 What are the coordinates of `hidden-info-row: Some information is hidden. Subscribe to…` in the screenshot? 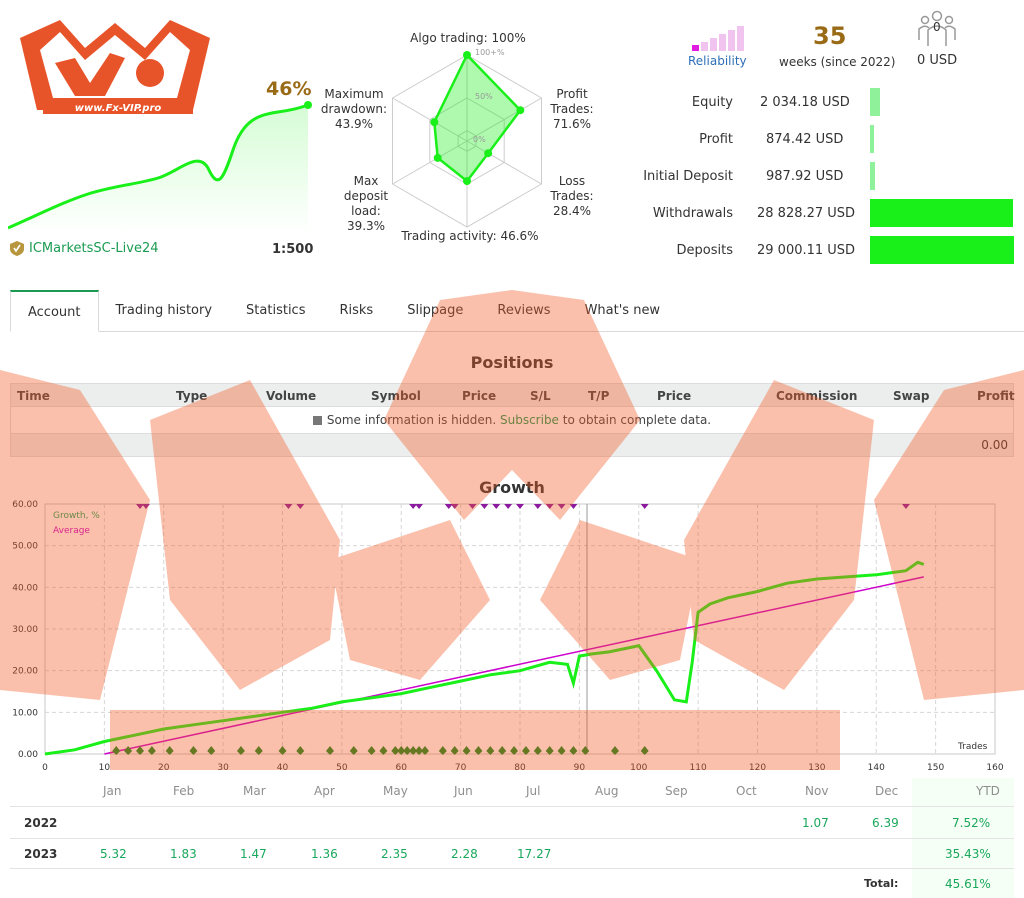 It's located at (512, 420).